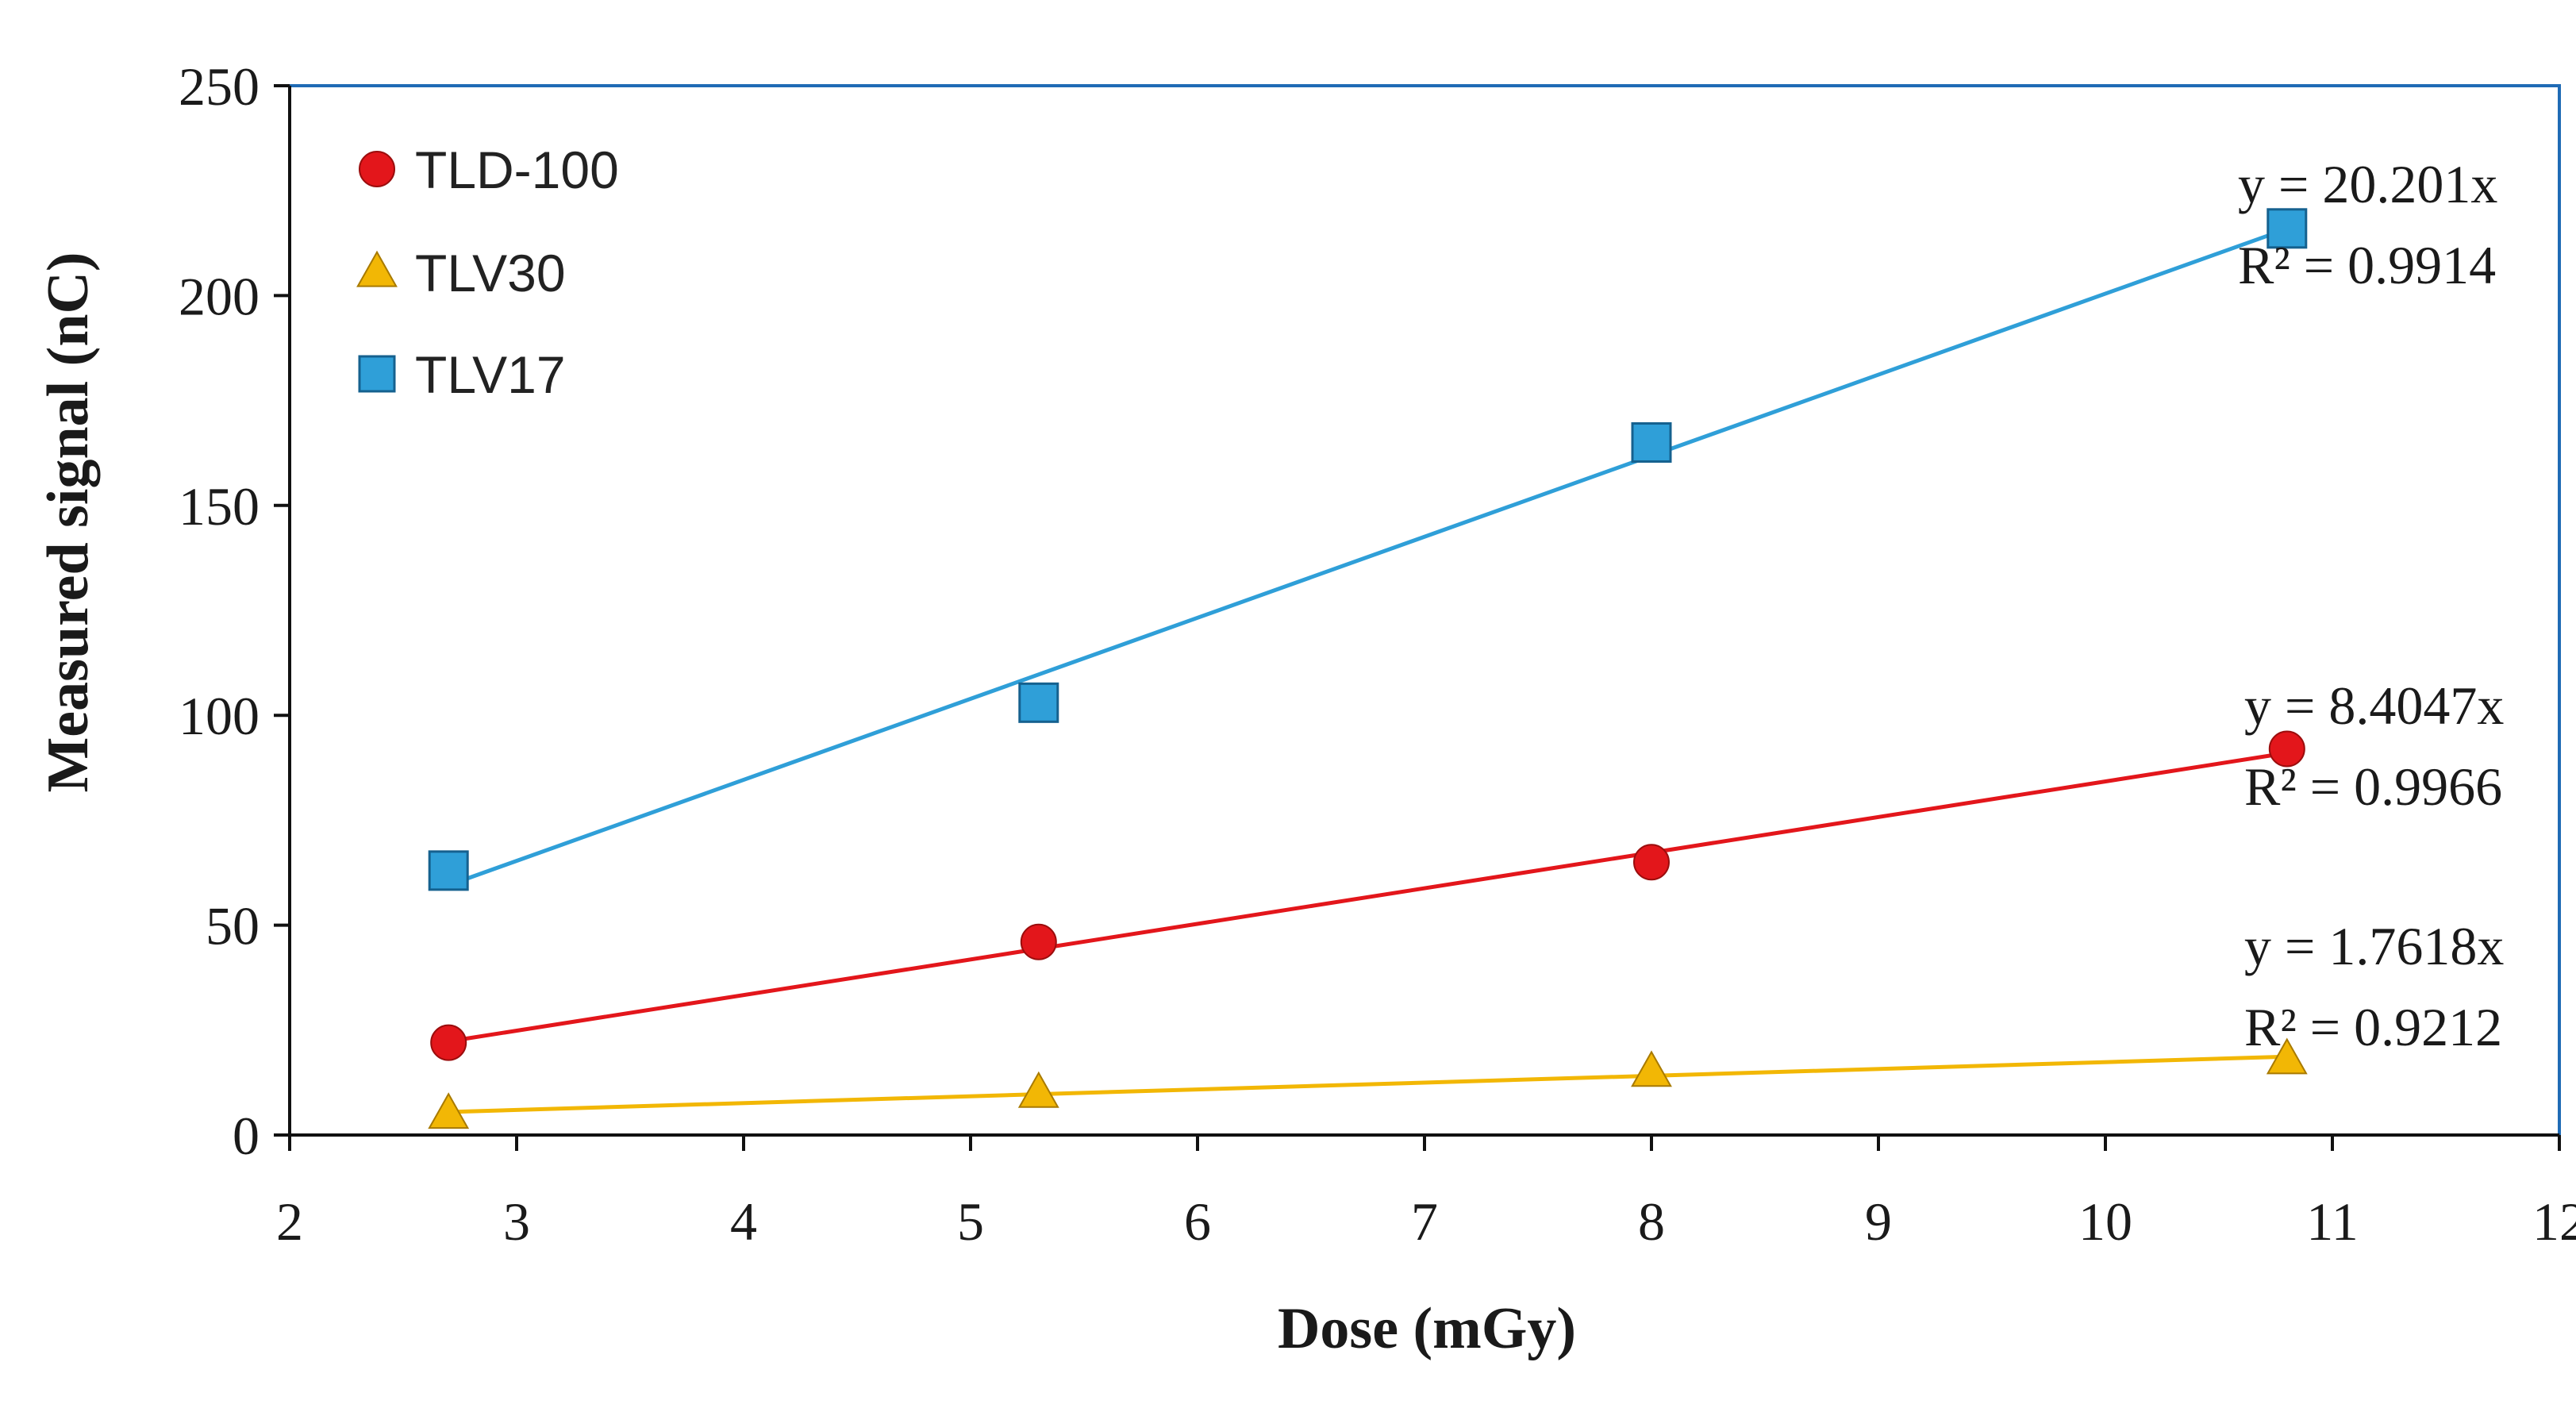 This screenshot has height=1416, width=2576. What do you see at coordinates (2373, 1027) in the screenshot?
I see `r2-tlv30: R² = 0.9212` at bounding box center [2373, 1027].